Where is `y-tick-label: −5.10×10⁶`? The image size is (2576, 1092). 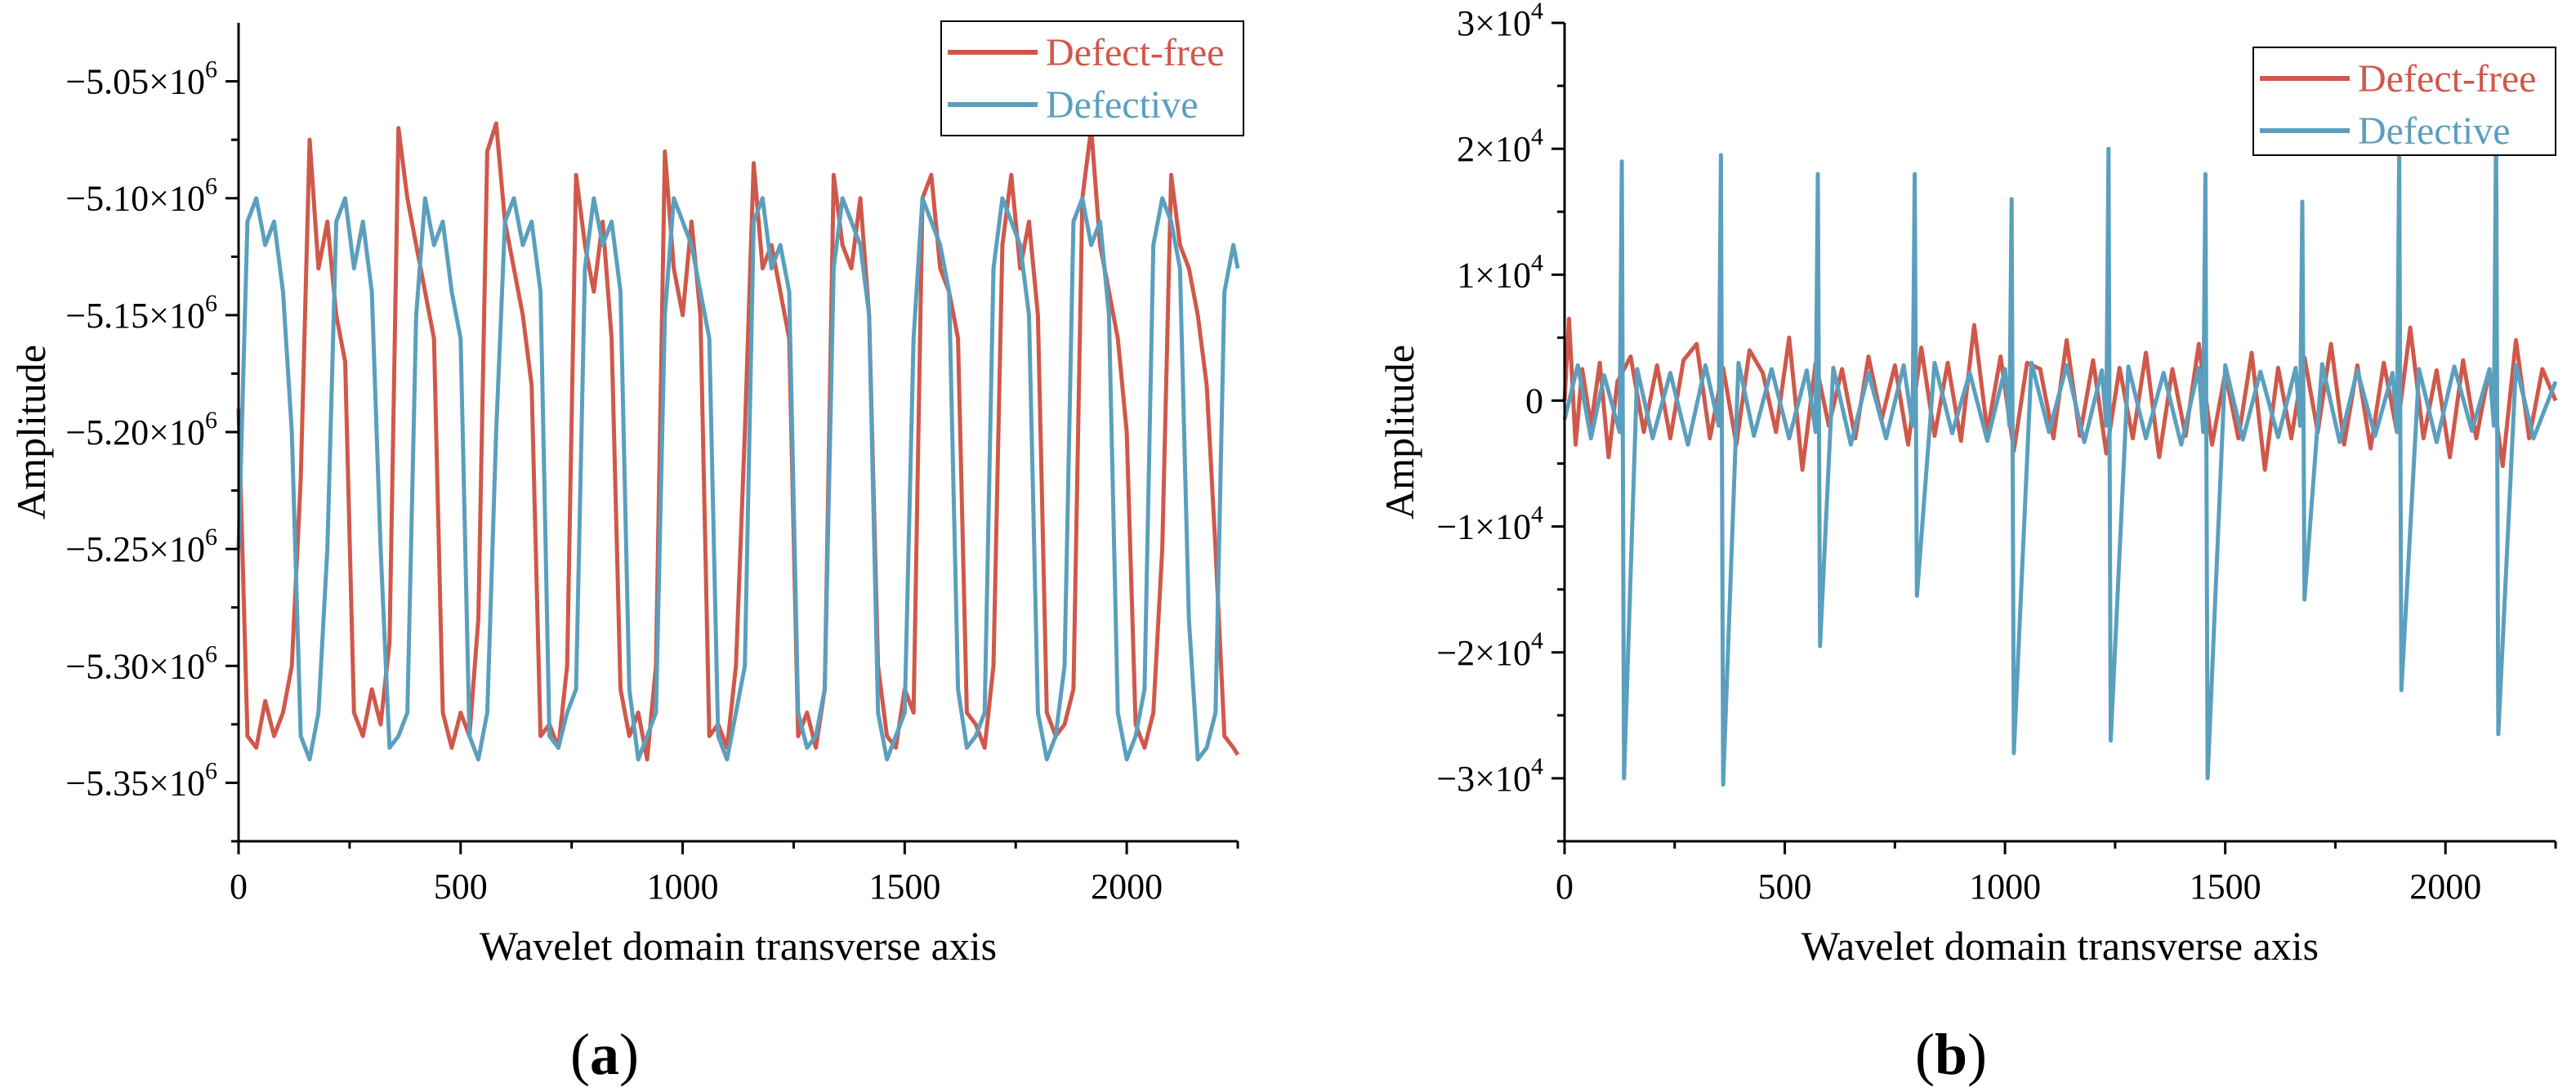
y-tick-label: −5.10×10⁶ is located at coordinates (141, 196).